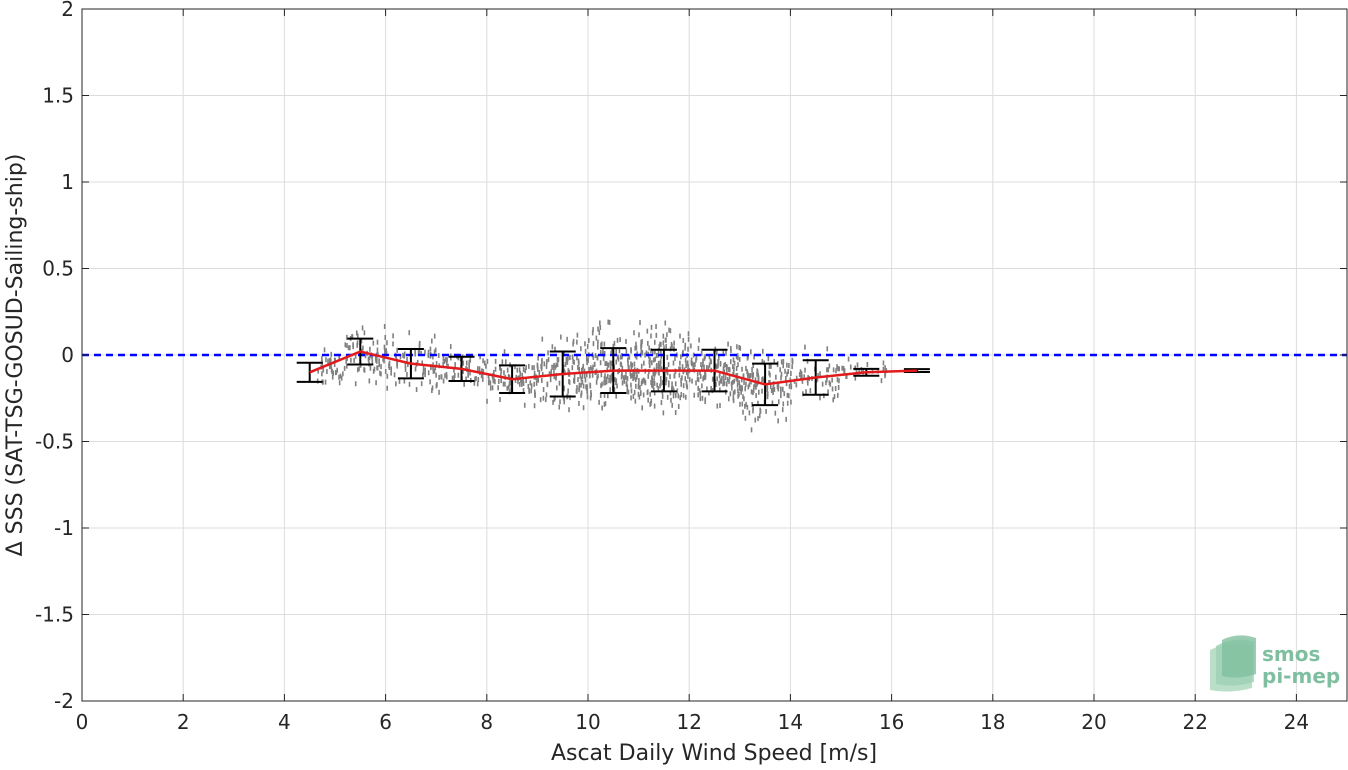 This screenshot has height=770, width=1348. What do you see at coordinates (587, 722) in the screenshot?
I see `x-tick-label: 10` at bounding box center [587, 722].